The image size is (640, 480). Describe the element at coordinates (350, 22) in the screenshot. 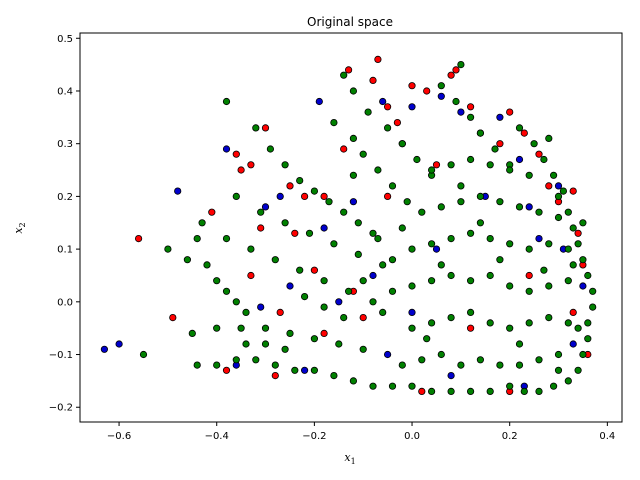

I see `chart-title: Original space` at that location.